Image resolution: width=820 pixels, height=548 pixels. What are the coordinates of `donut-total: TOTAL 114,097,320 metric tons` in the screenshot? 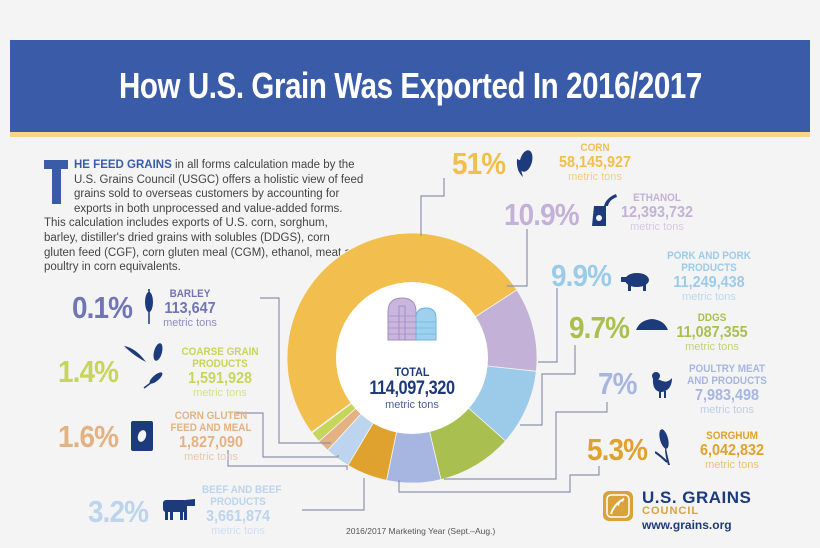 It's located at (412, 388).